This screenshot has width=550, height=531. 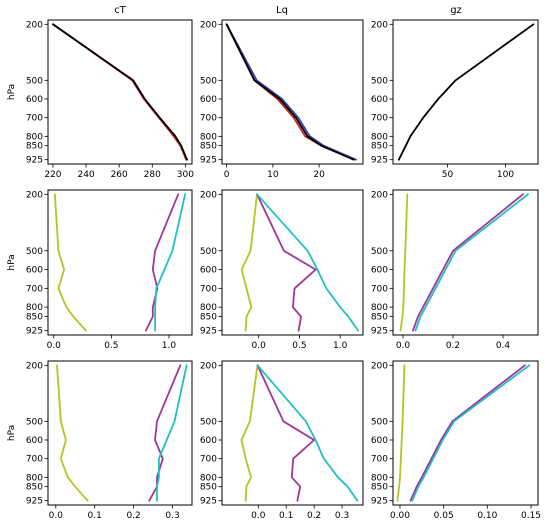 What do you see at coordinates (85, 175) in the screenshot?
I see `x-tick-label: 240` at bounding box center [85, 175].